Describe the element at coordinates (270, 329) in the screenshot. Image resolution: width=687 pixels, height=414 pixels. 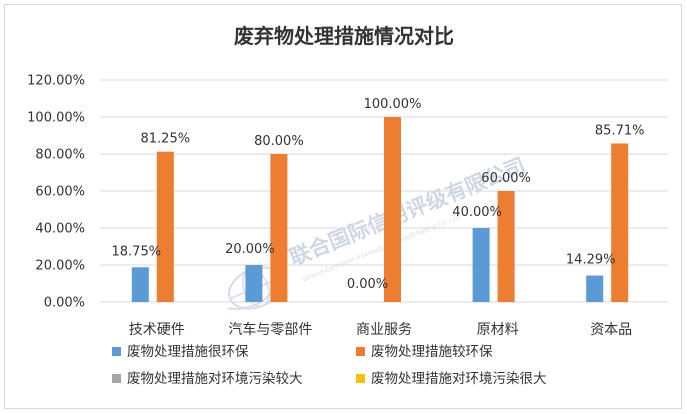
I see `x-tick-label: 汽车与零部件` at that location.